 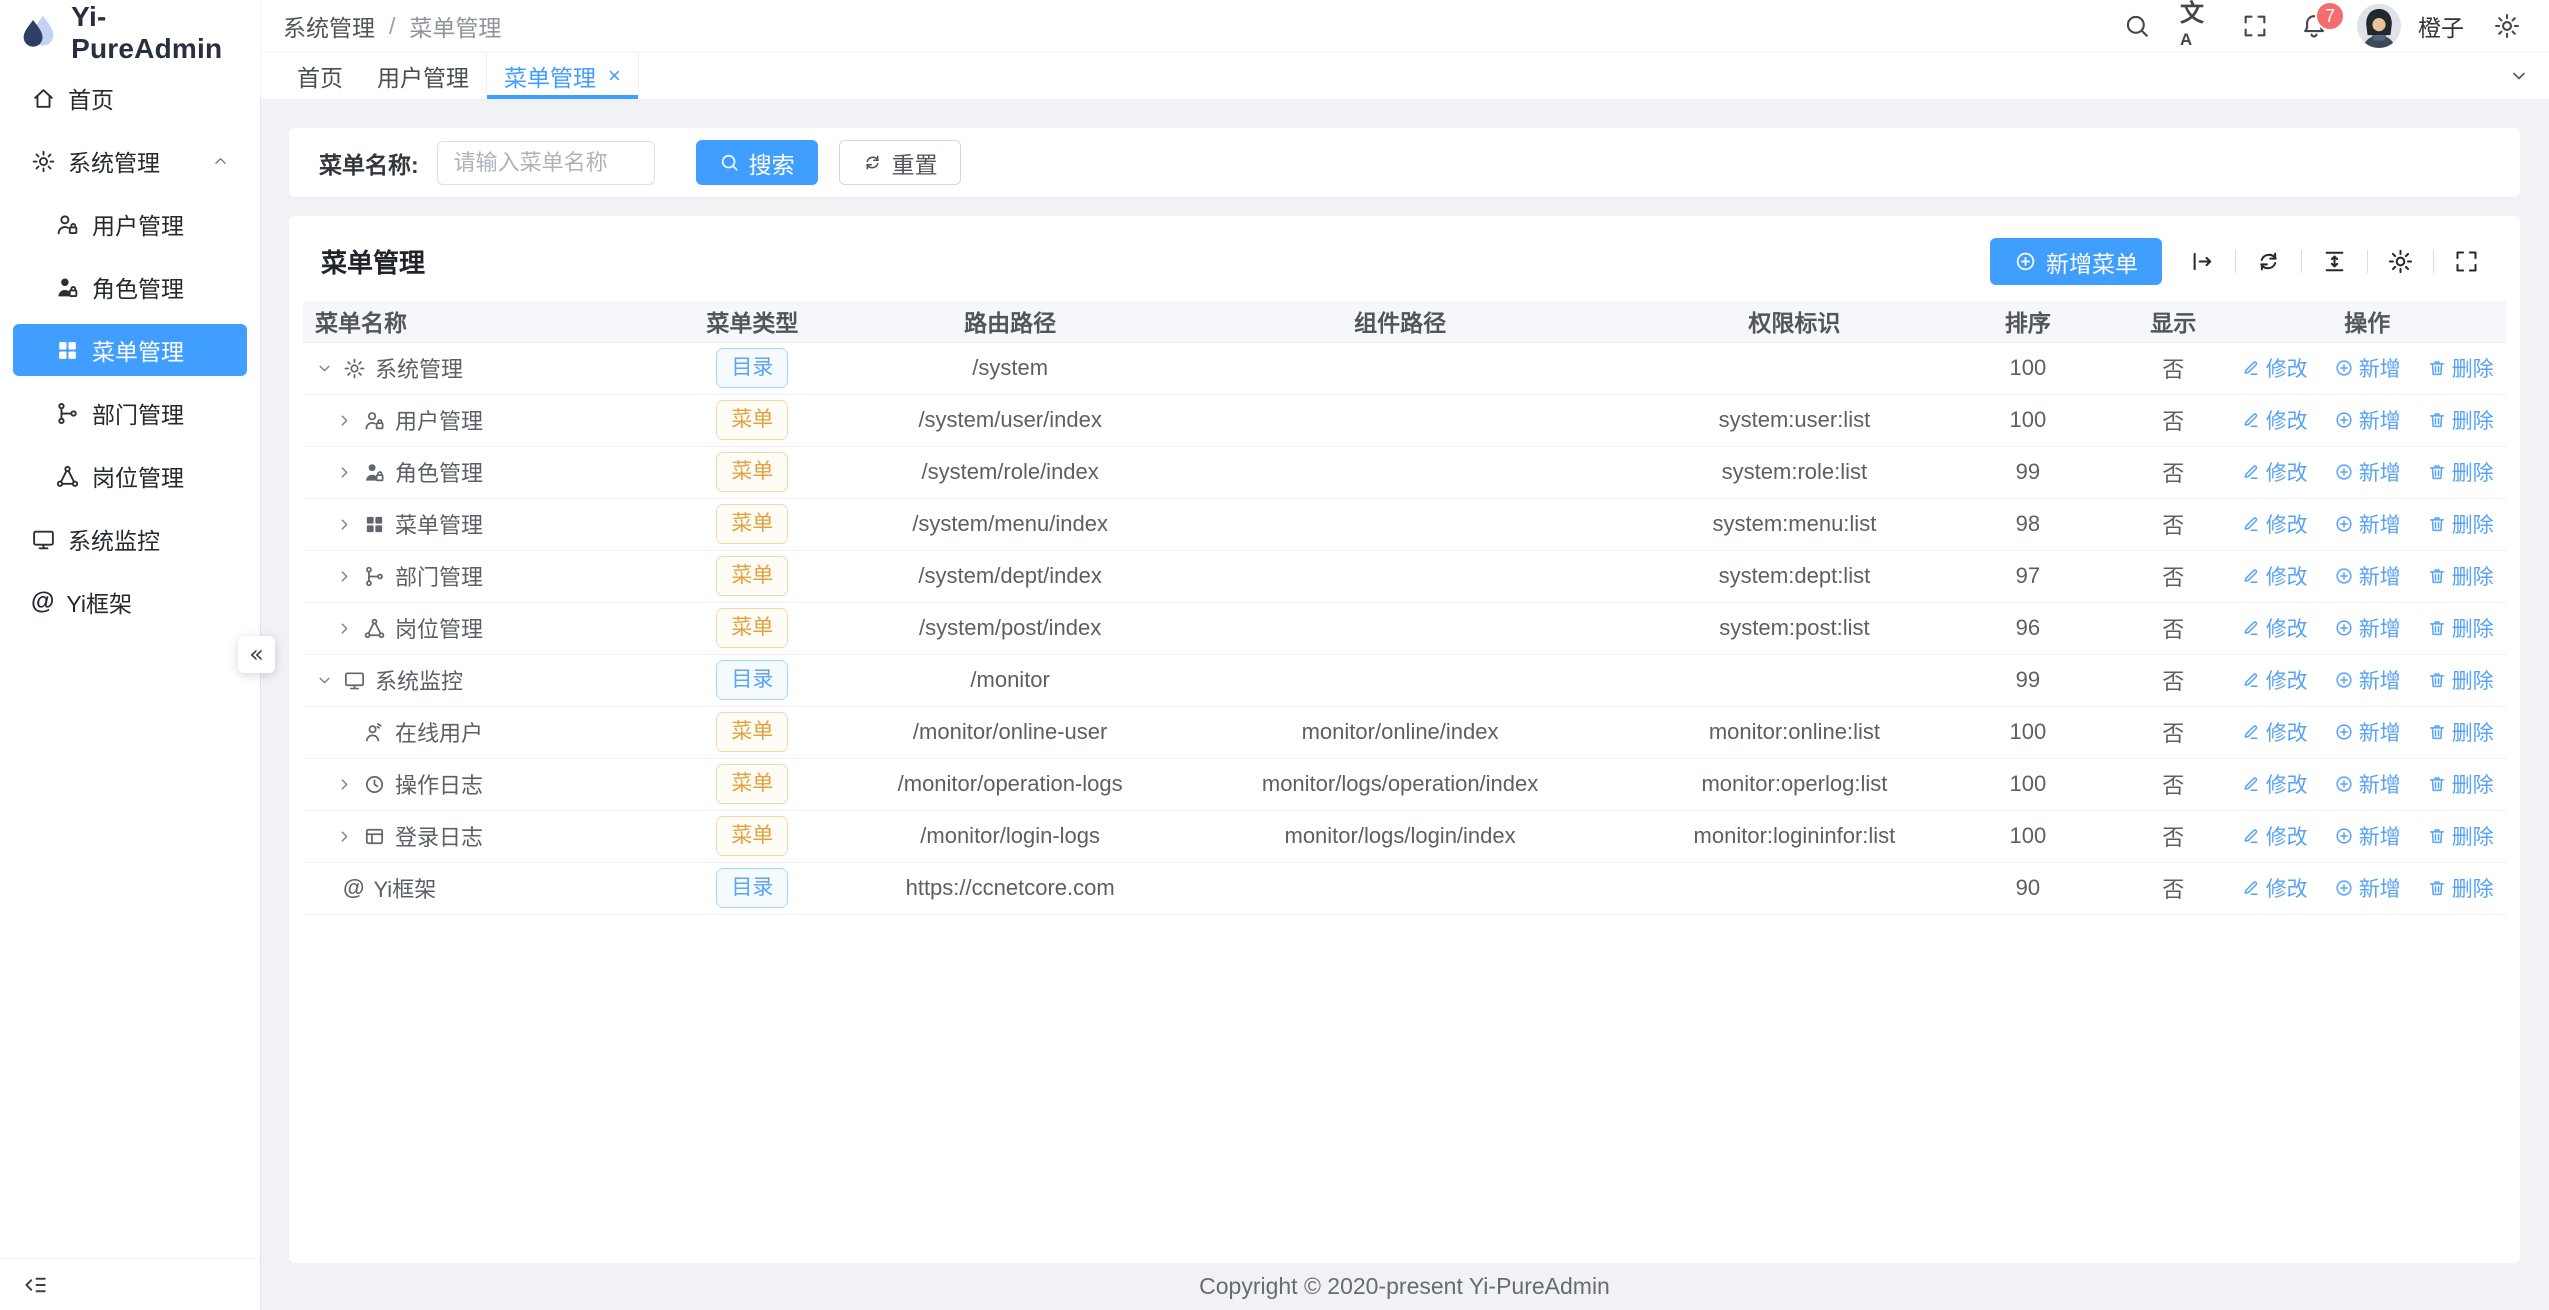 What do you see at coordinates (729, 162) in the screenshot?
I see `search-icon` at bounding box center [729, 162].